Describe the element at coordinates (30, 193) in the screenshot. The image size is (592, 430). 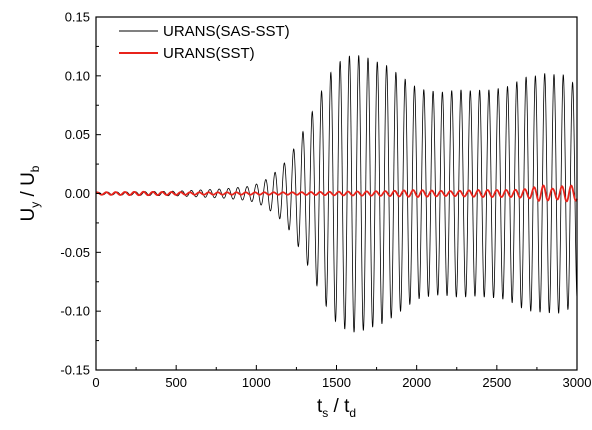
I see `y-axis-title: Uy / Ub` at that location.